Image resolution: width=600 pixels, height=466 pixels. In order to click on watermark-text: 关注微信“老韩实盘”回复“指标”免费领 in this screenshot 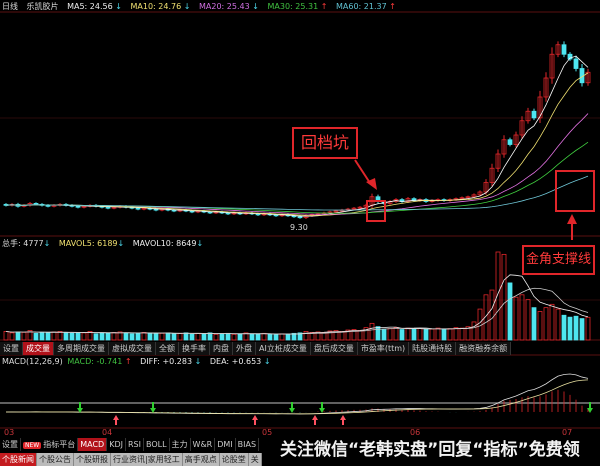, I will do `click(430, 450)`.